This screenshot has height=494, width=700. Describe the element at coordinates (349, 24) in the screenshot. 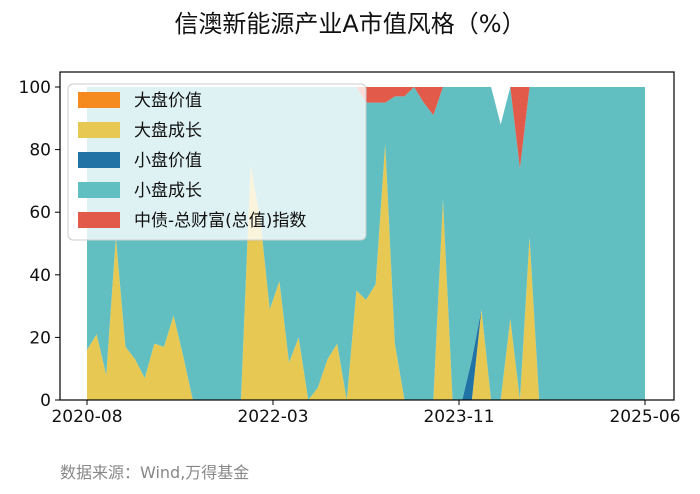

I see `chart-title: 信澳新能源产业A市值风格（%）` at that location.